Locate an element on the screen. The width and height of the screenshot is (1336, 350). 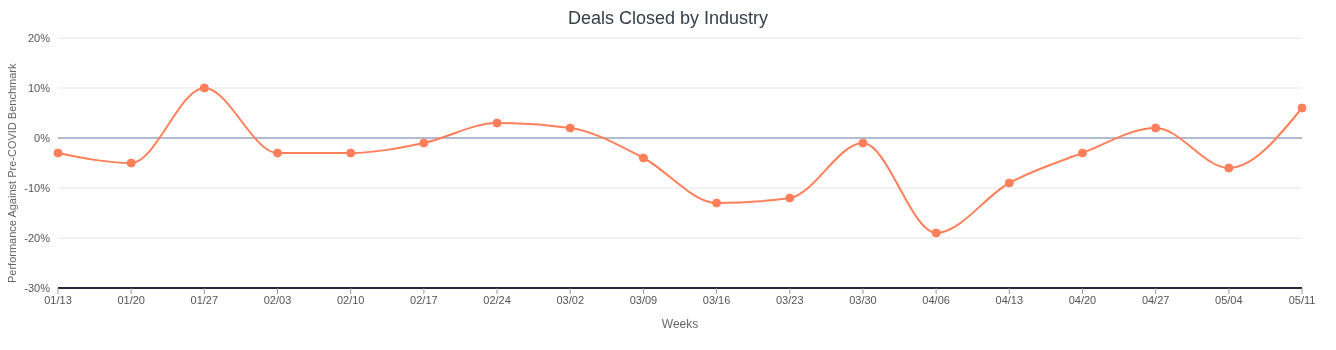
x-axis-title: Weeks is located at coordinates (680, 324).